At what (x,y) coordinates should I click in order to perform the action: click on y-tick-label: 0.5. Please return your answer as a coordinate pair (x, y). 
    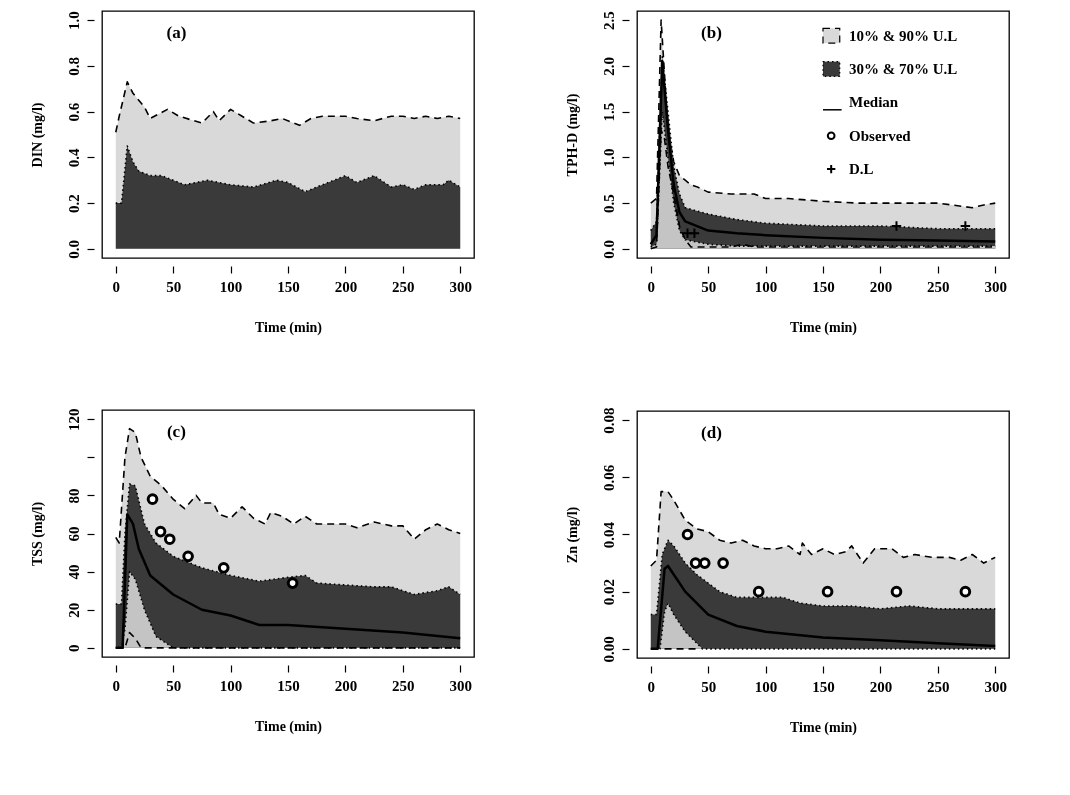
    Looking at the image, I should click on (608, 203).